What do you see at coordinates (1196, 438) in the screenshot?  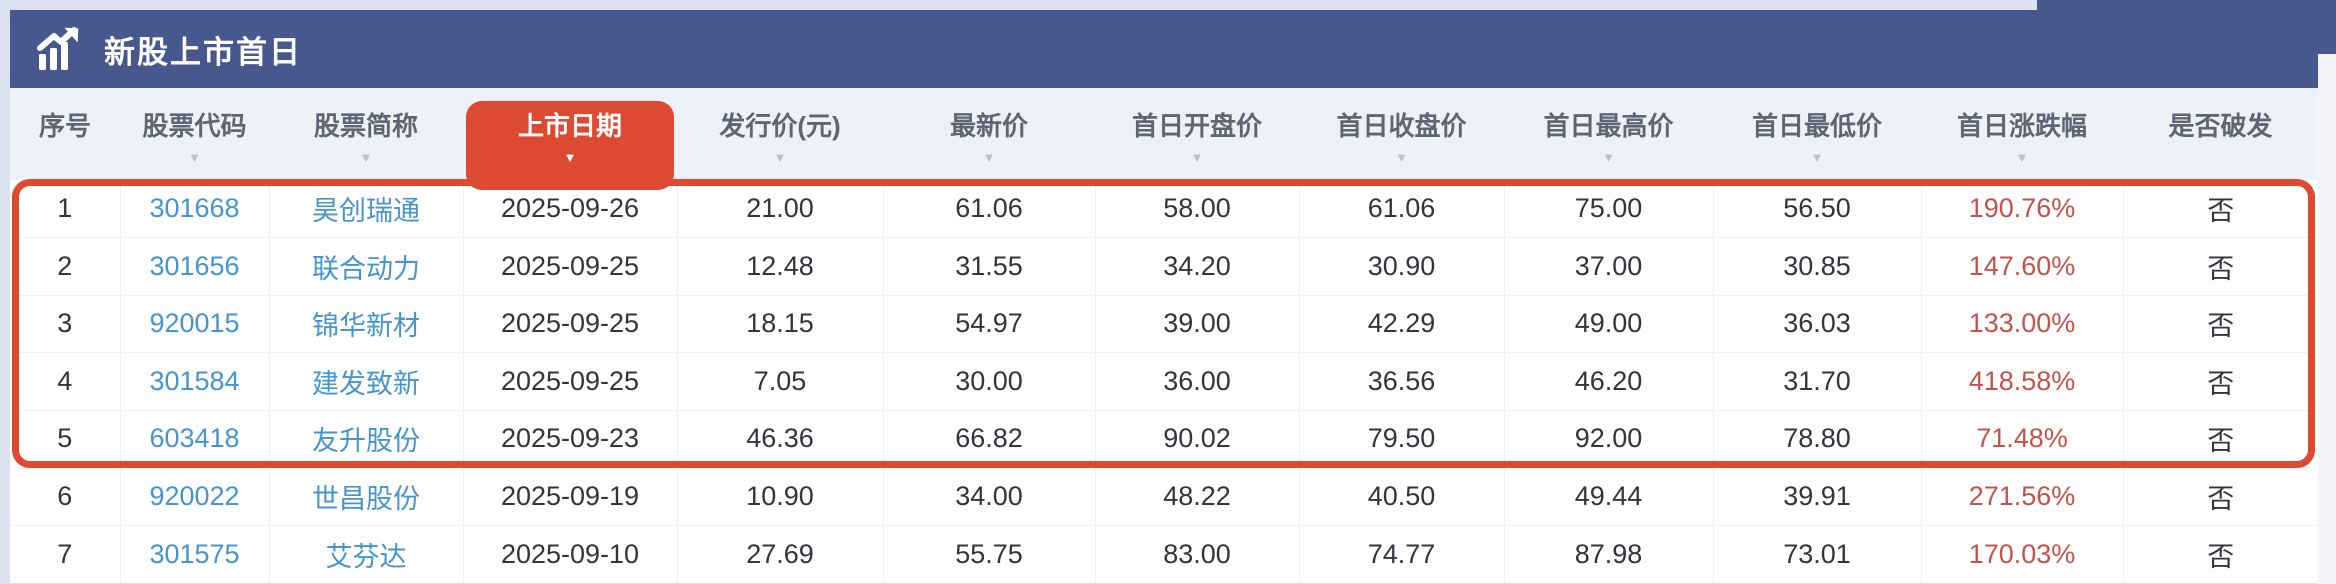 I see `cell-first-day-open: 90.02` at bounding box center [1196, 438].